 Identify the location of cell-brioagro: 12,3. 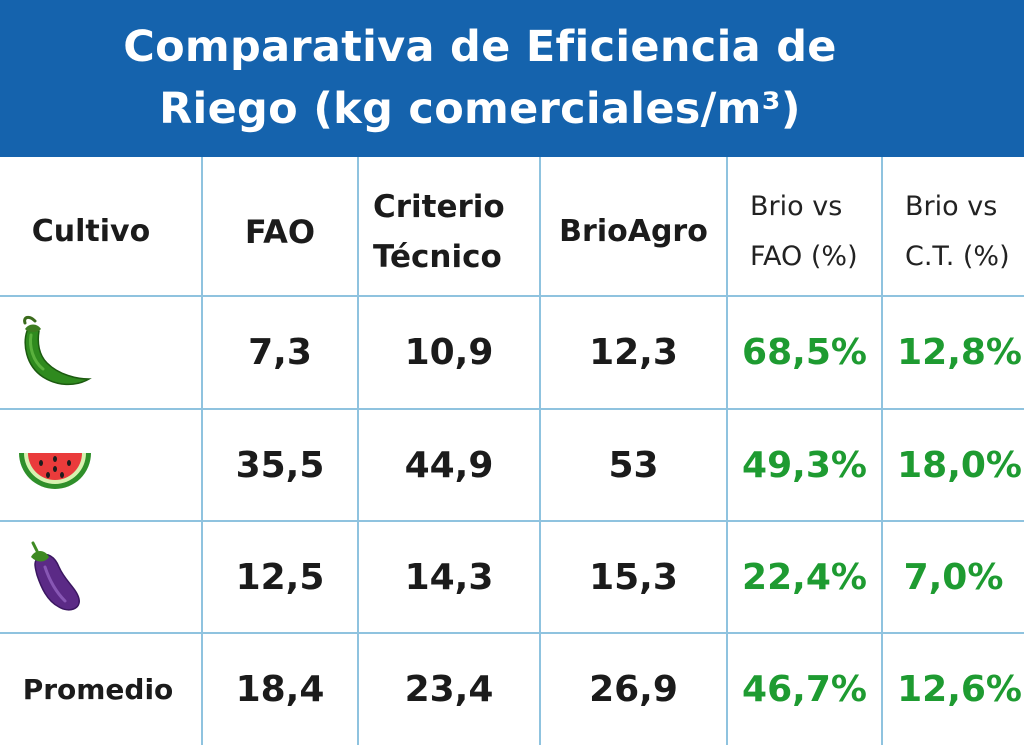
(633, 352).